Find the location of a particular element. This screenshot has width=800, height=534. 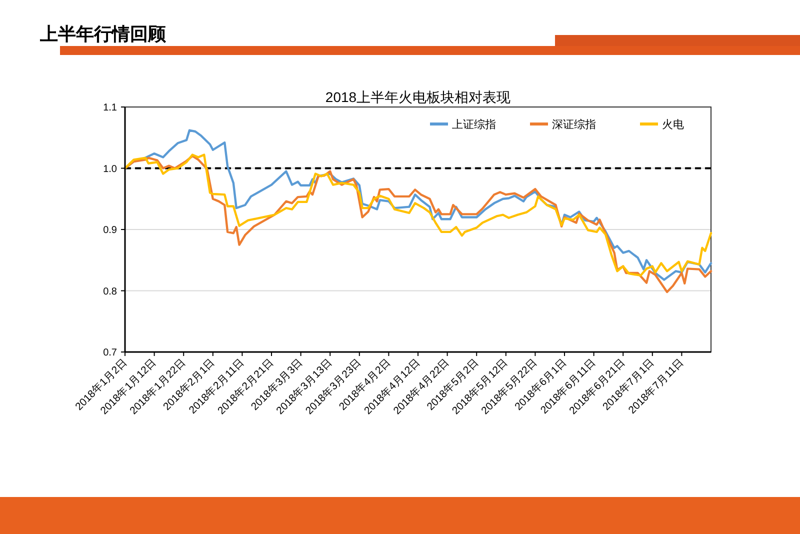

legend-label: 上证综指 is located at coordinates (474, 124).